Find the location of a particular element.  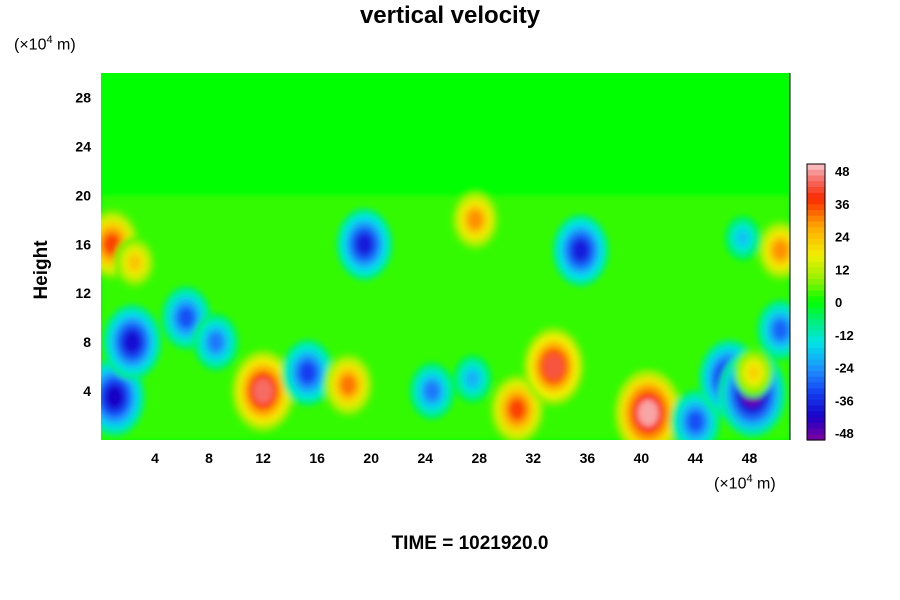

colorbar-label: 0 is located at coordinates (838, 302).